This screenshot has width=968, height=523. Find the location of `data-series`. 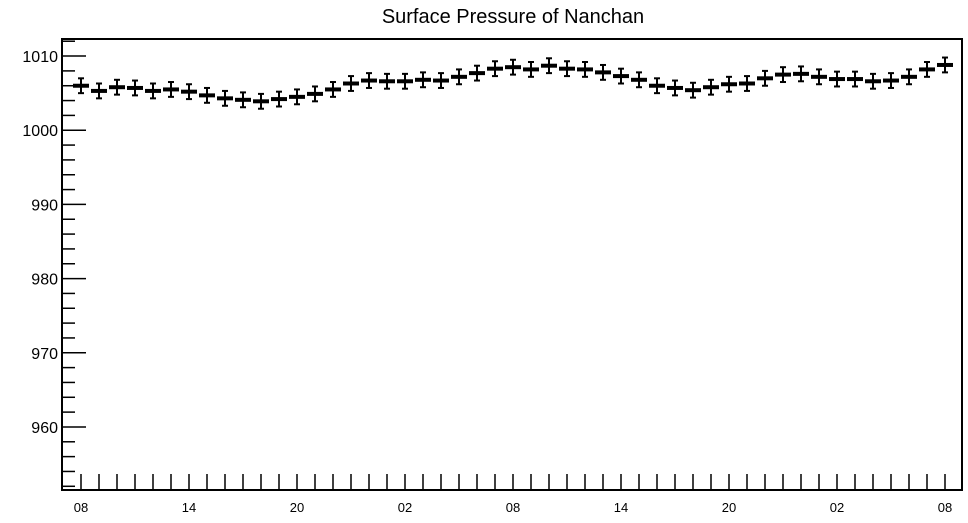

data-series is located at coordinates (513, 83).